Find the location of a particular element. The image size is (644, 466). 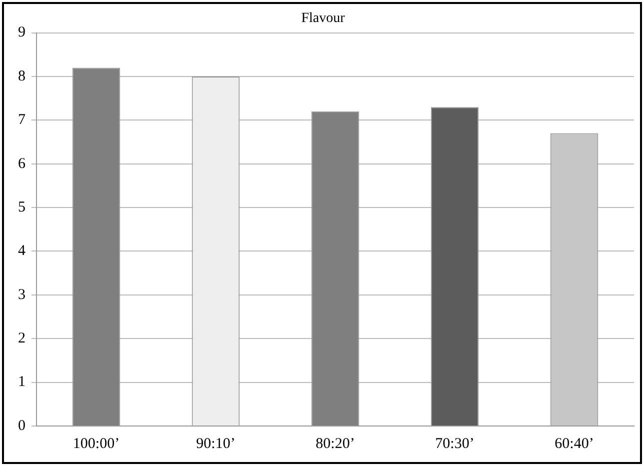

y-tick-label: 4 is located at coordinates (22, 251).